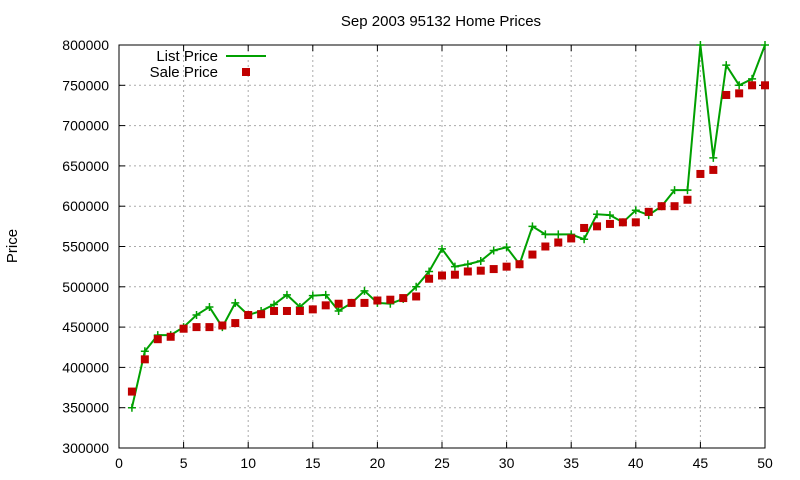 Image resolution: width=800 pixels, height=480 pixels. I want to click on x-tick-label: 15, so click(313, 463).